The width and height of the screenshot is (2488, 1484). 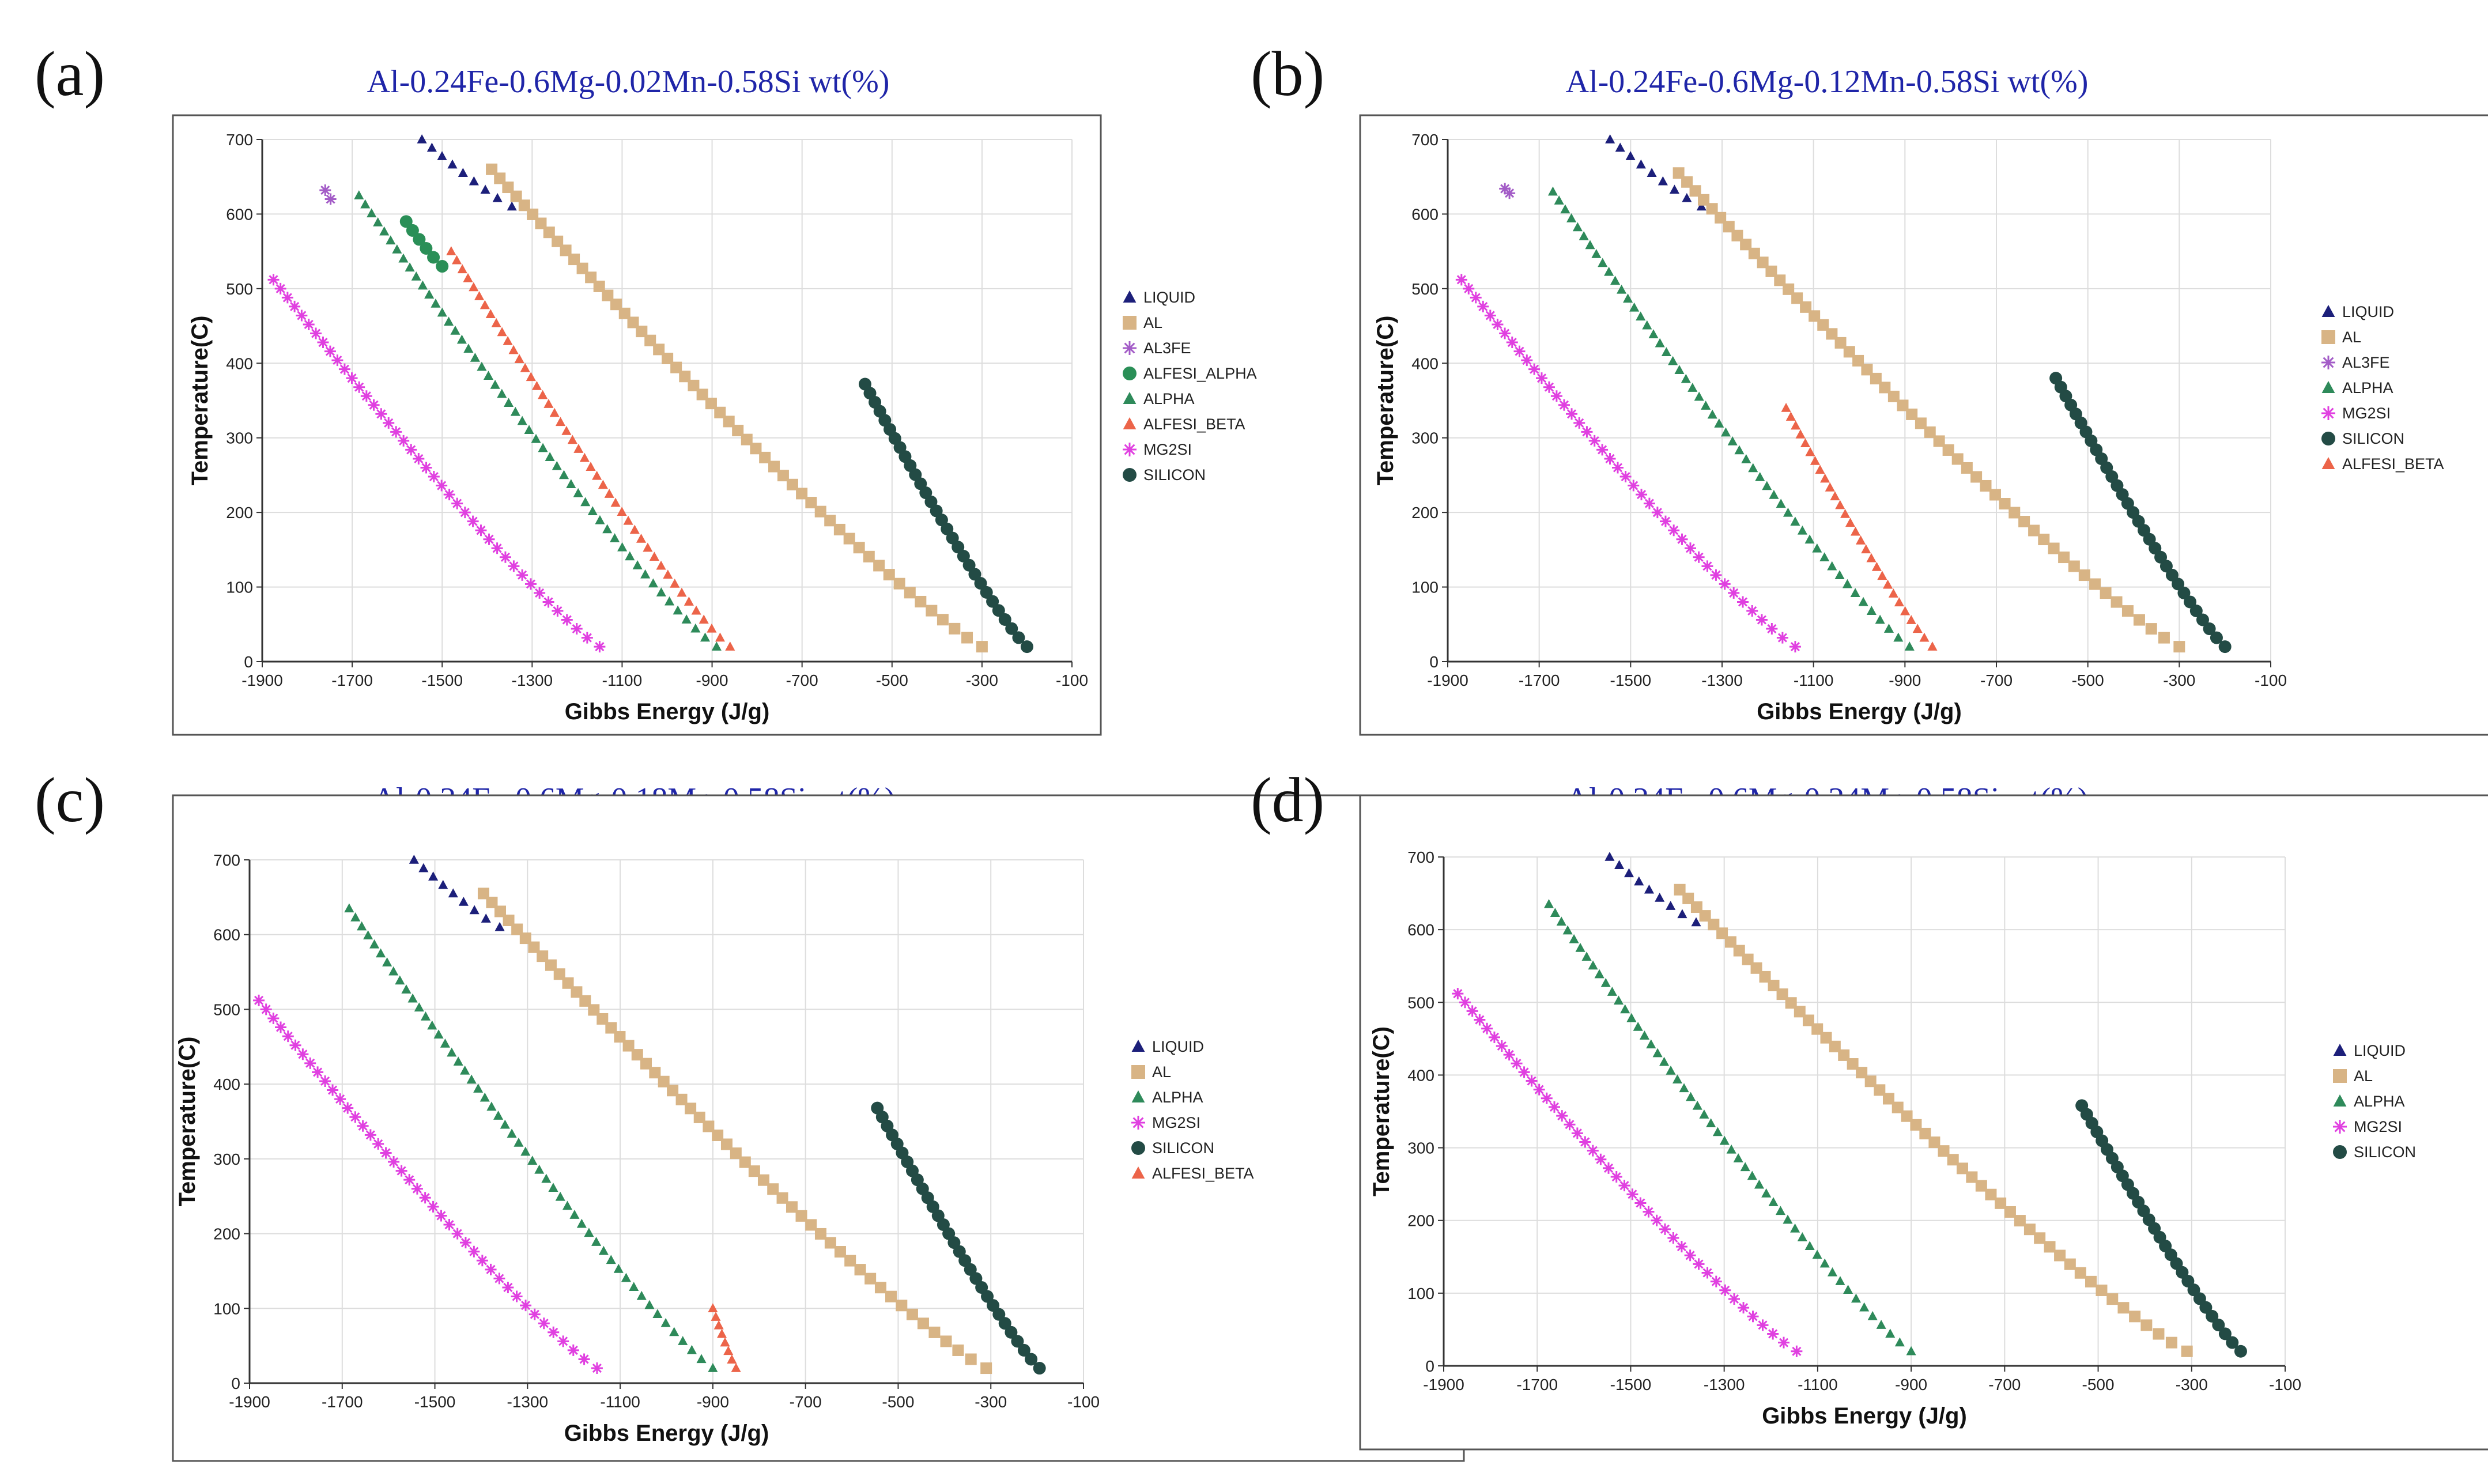 What do you see at coordinates (959, 1238) in the screenshot?
I see `series-silicon` at bounding box center [959, 1238].